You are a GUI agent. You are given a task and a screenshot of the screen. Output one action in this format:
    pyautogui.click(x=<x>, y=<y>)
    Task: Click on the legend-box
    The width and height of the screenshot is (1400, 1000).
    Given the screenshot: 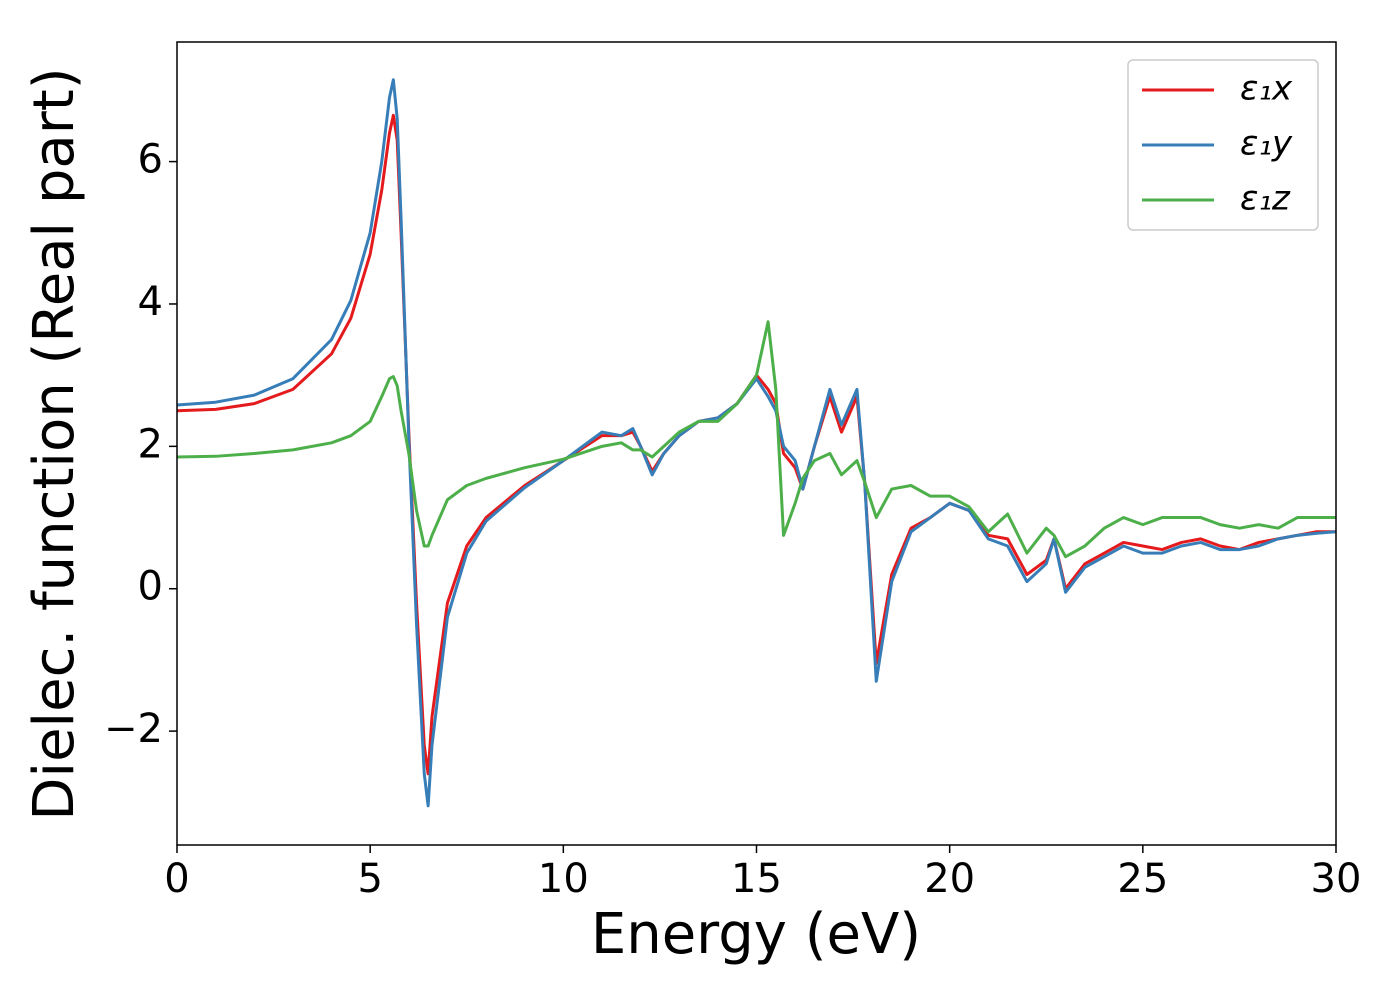 What is the action you would take?
    pyautogui.click(x=1223, y=145)
    